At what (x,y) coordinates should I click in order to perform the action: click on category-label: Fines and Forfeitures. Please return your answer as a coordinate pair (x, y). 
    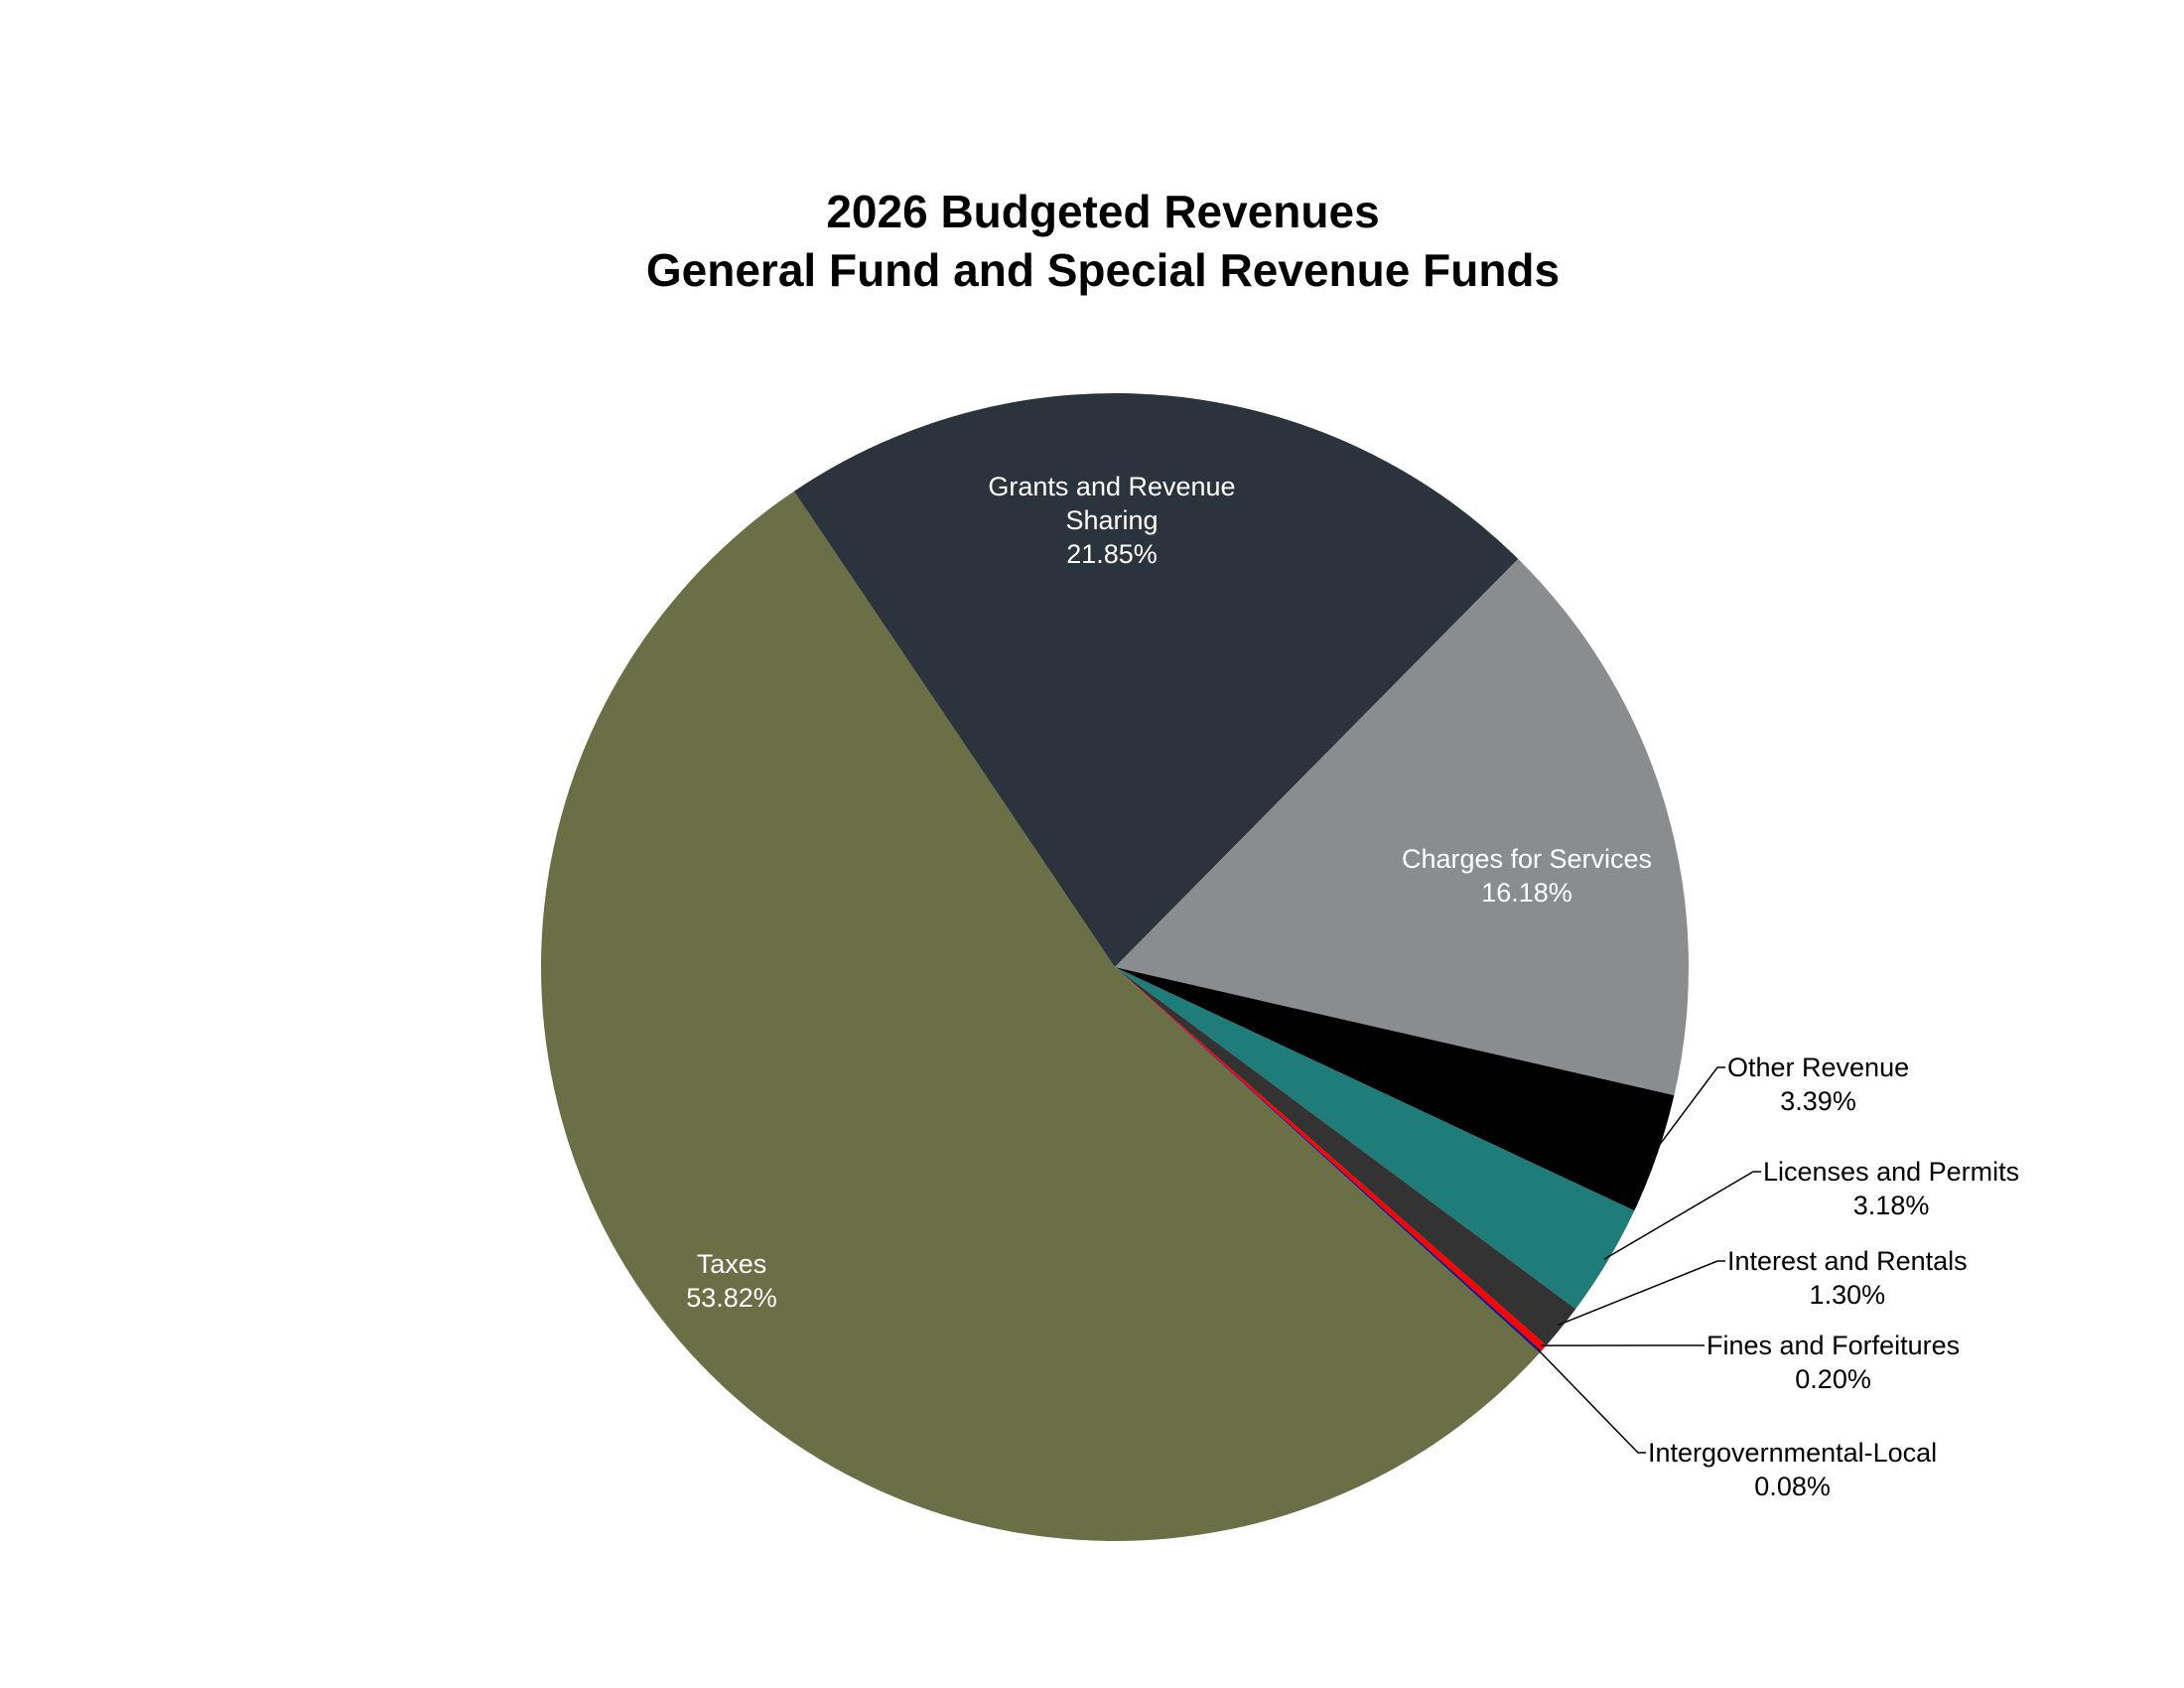
    Looking at the image, I should click on (1833, 1345).